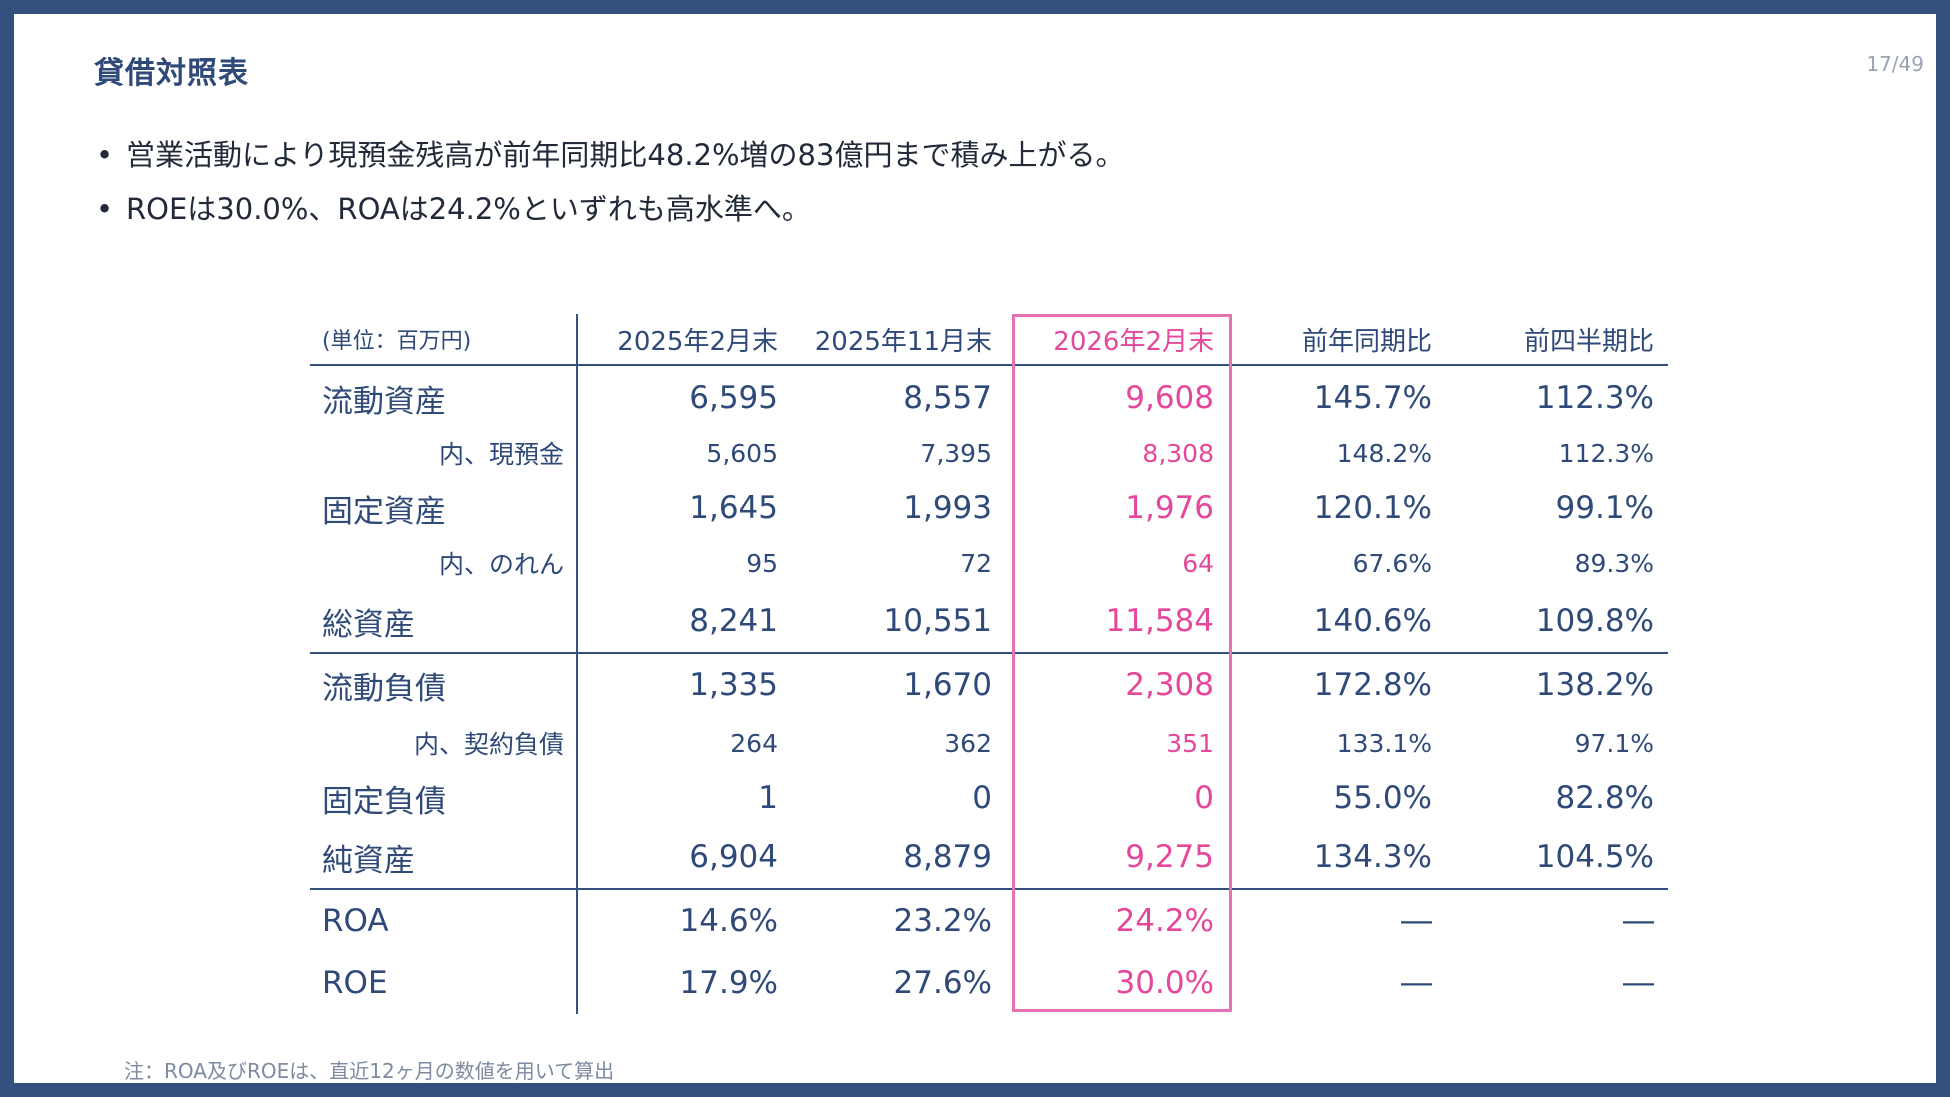  Describe the element at coordinates (1190, 743) in the screenshot. I see `cell-value-highlight: 351` at that location.